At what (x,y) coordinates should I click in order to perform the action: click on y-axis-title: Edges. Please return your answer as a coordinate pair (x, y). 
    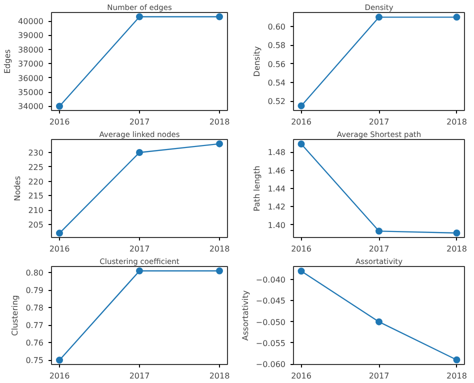
    Looking at the image, I should click on (7, 61).